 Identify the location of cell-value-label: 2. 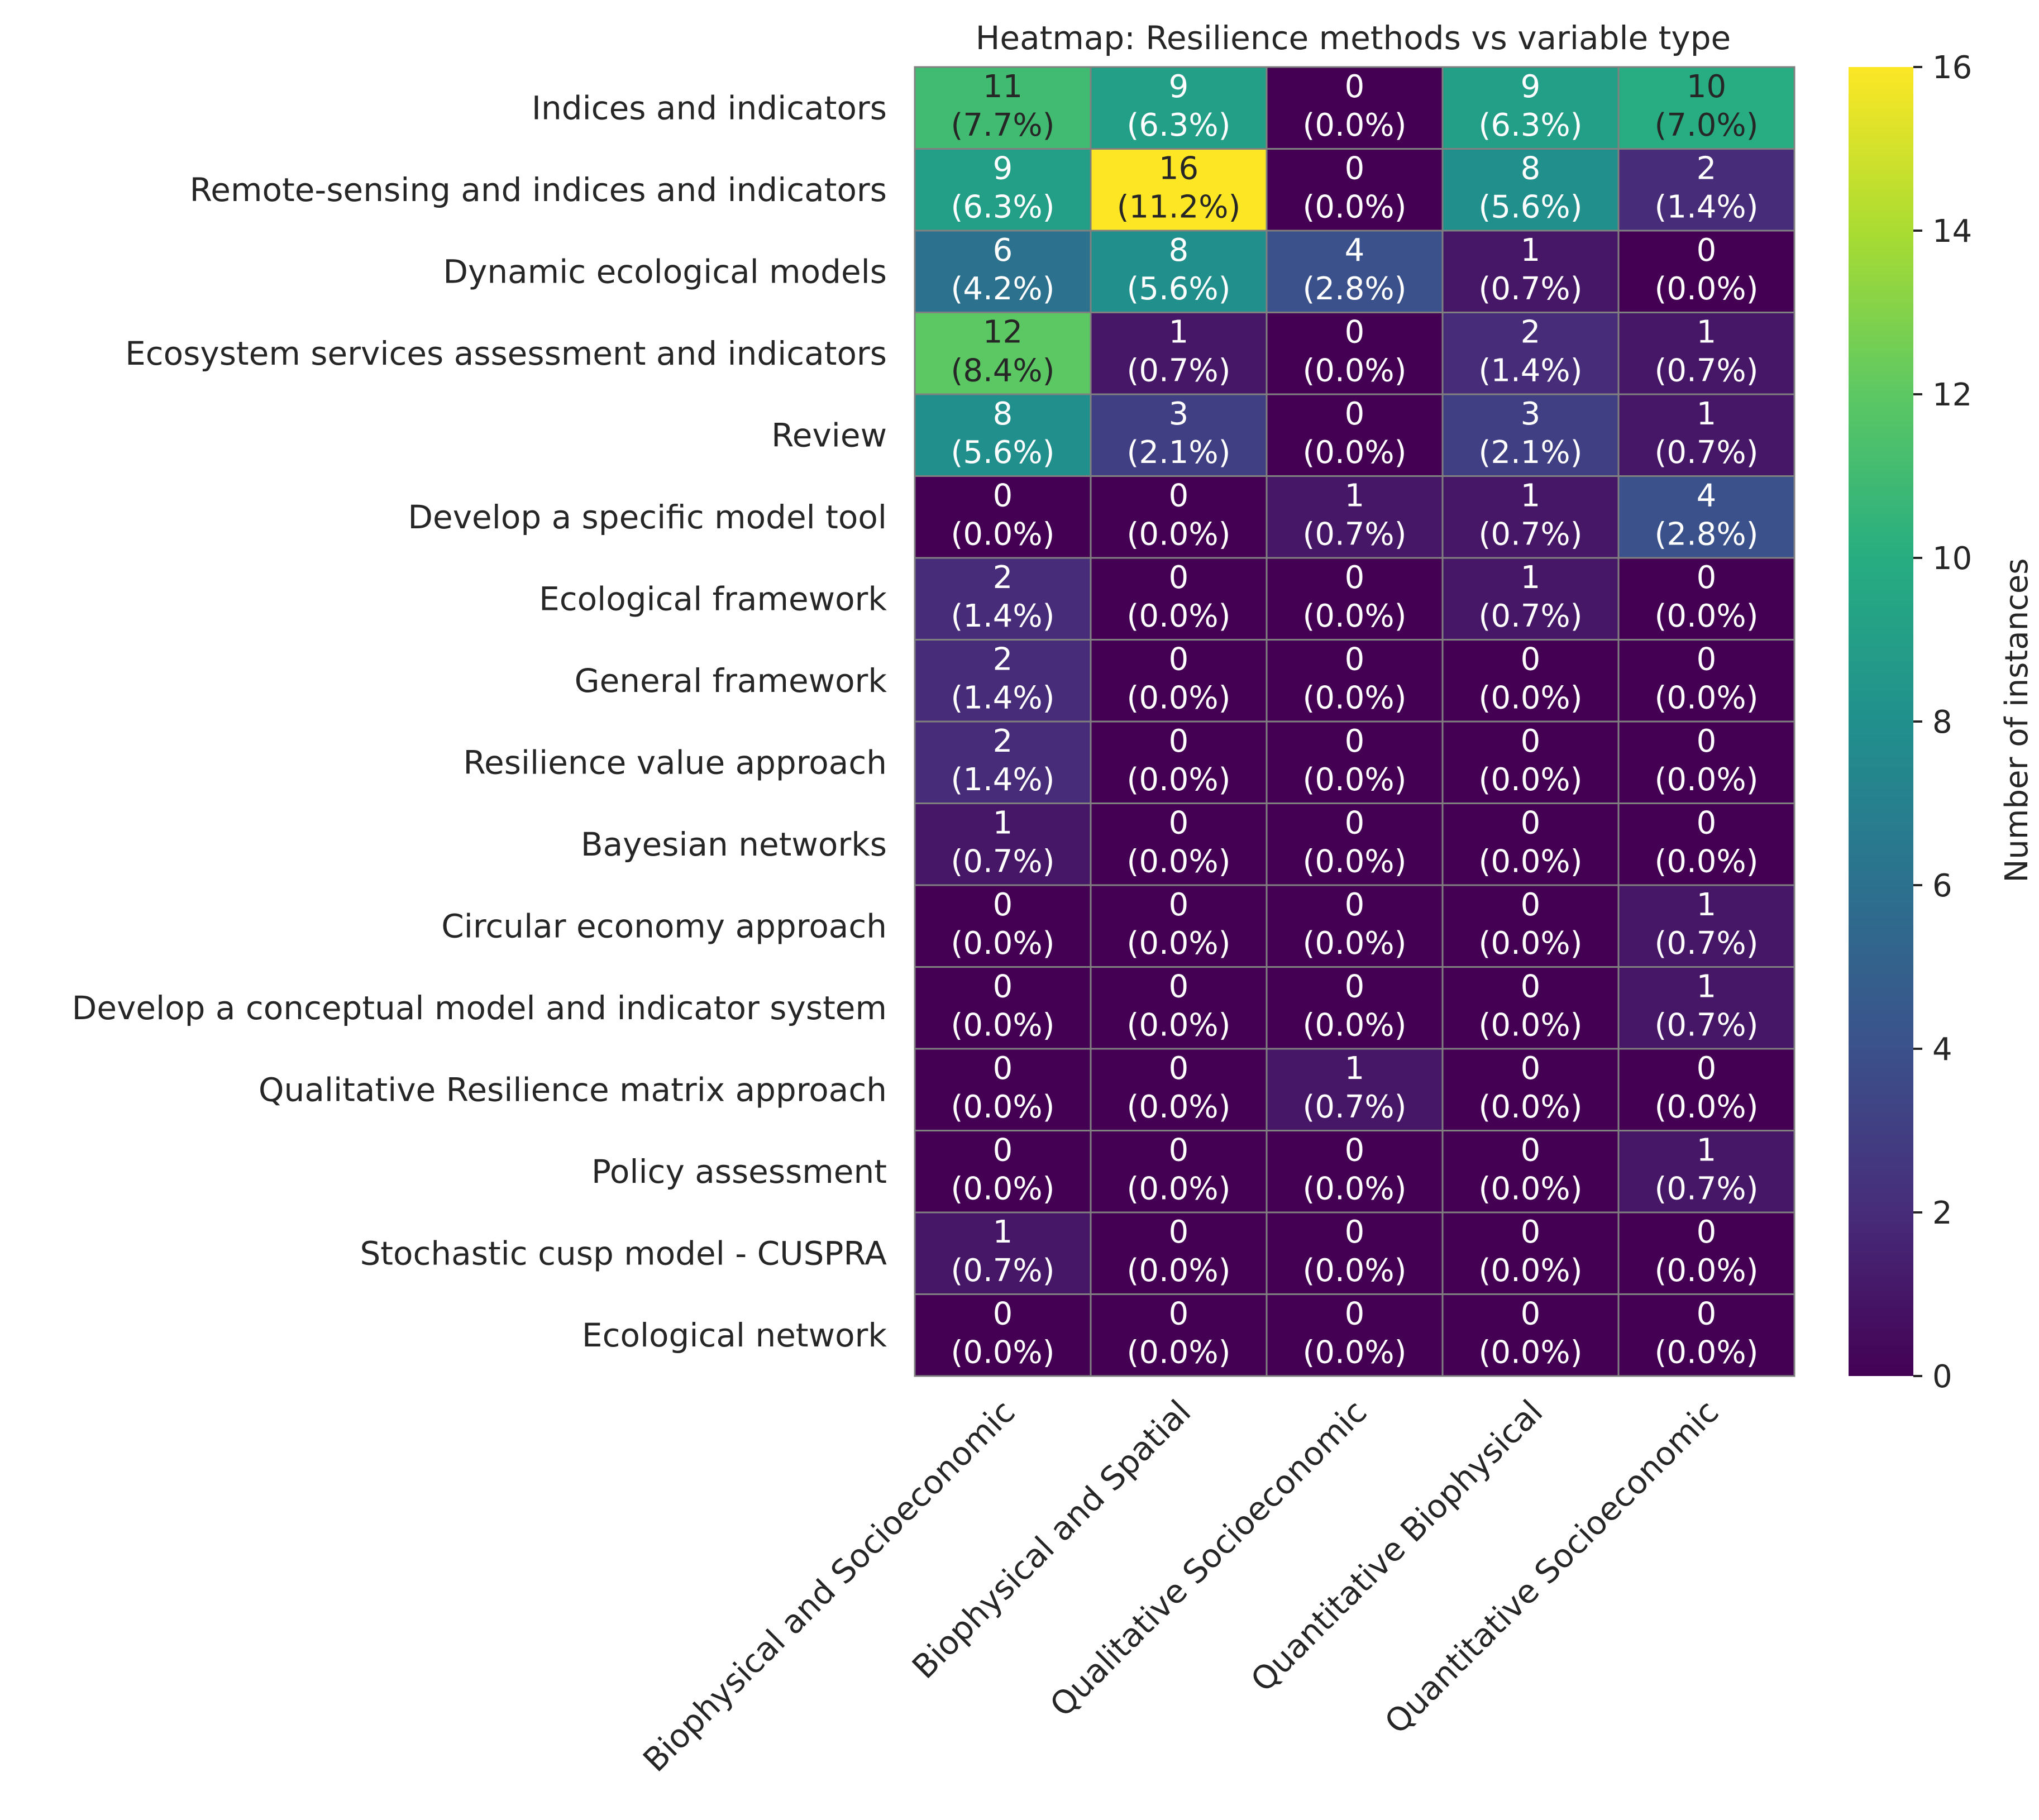
(1707, 169).